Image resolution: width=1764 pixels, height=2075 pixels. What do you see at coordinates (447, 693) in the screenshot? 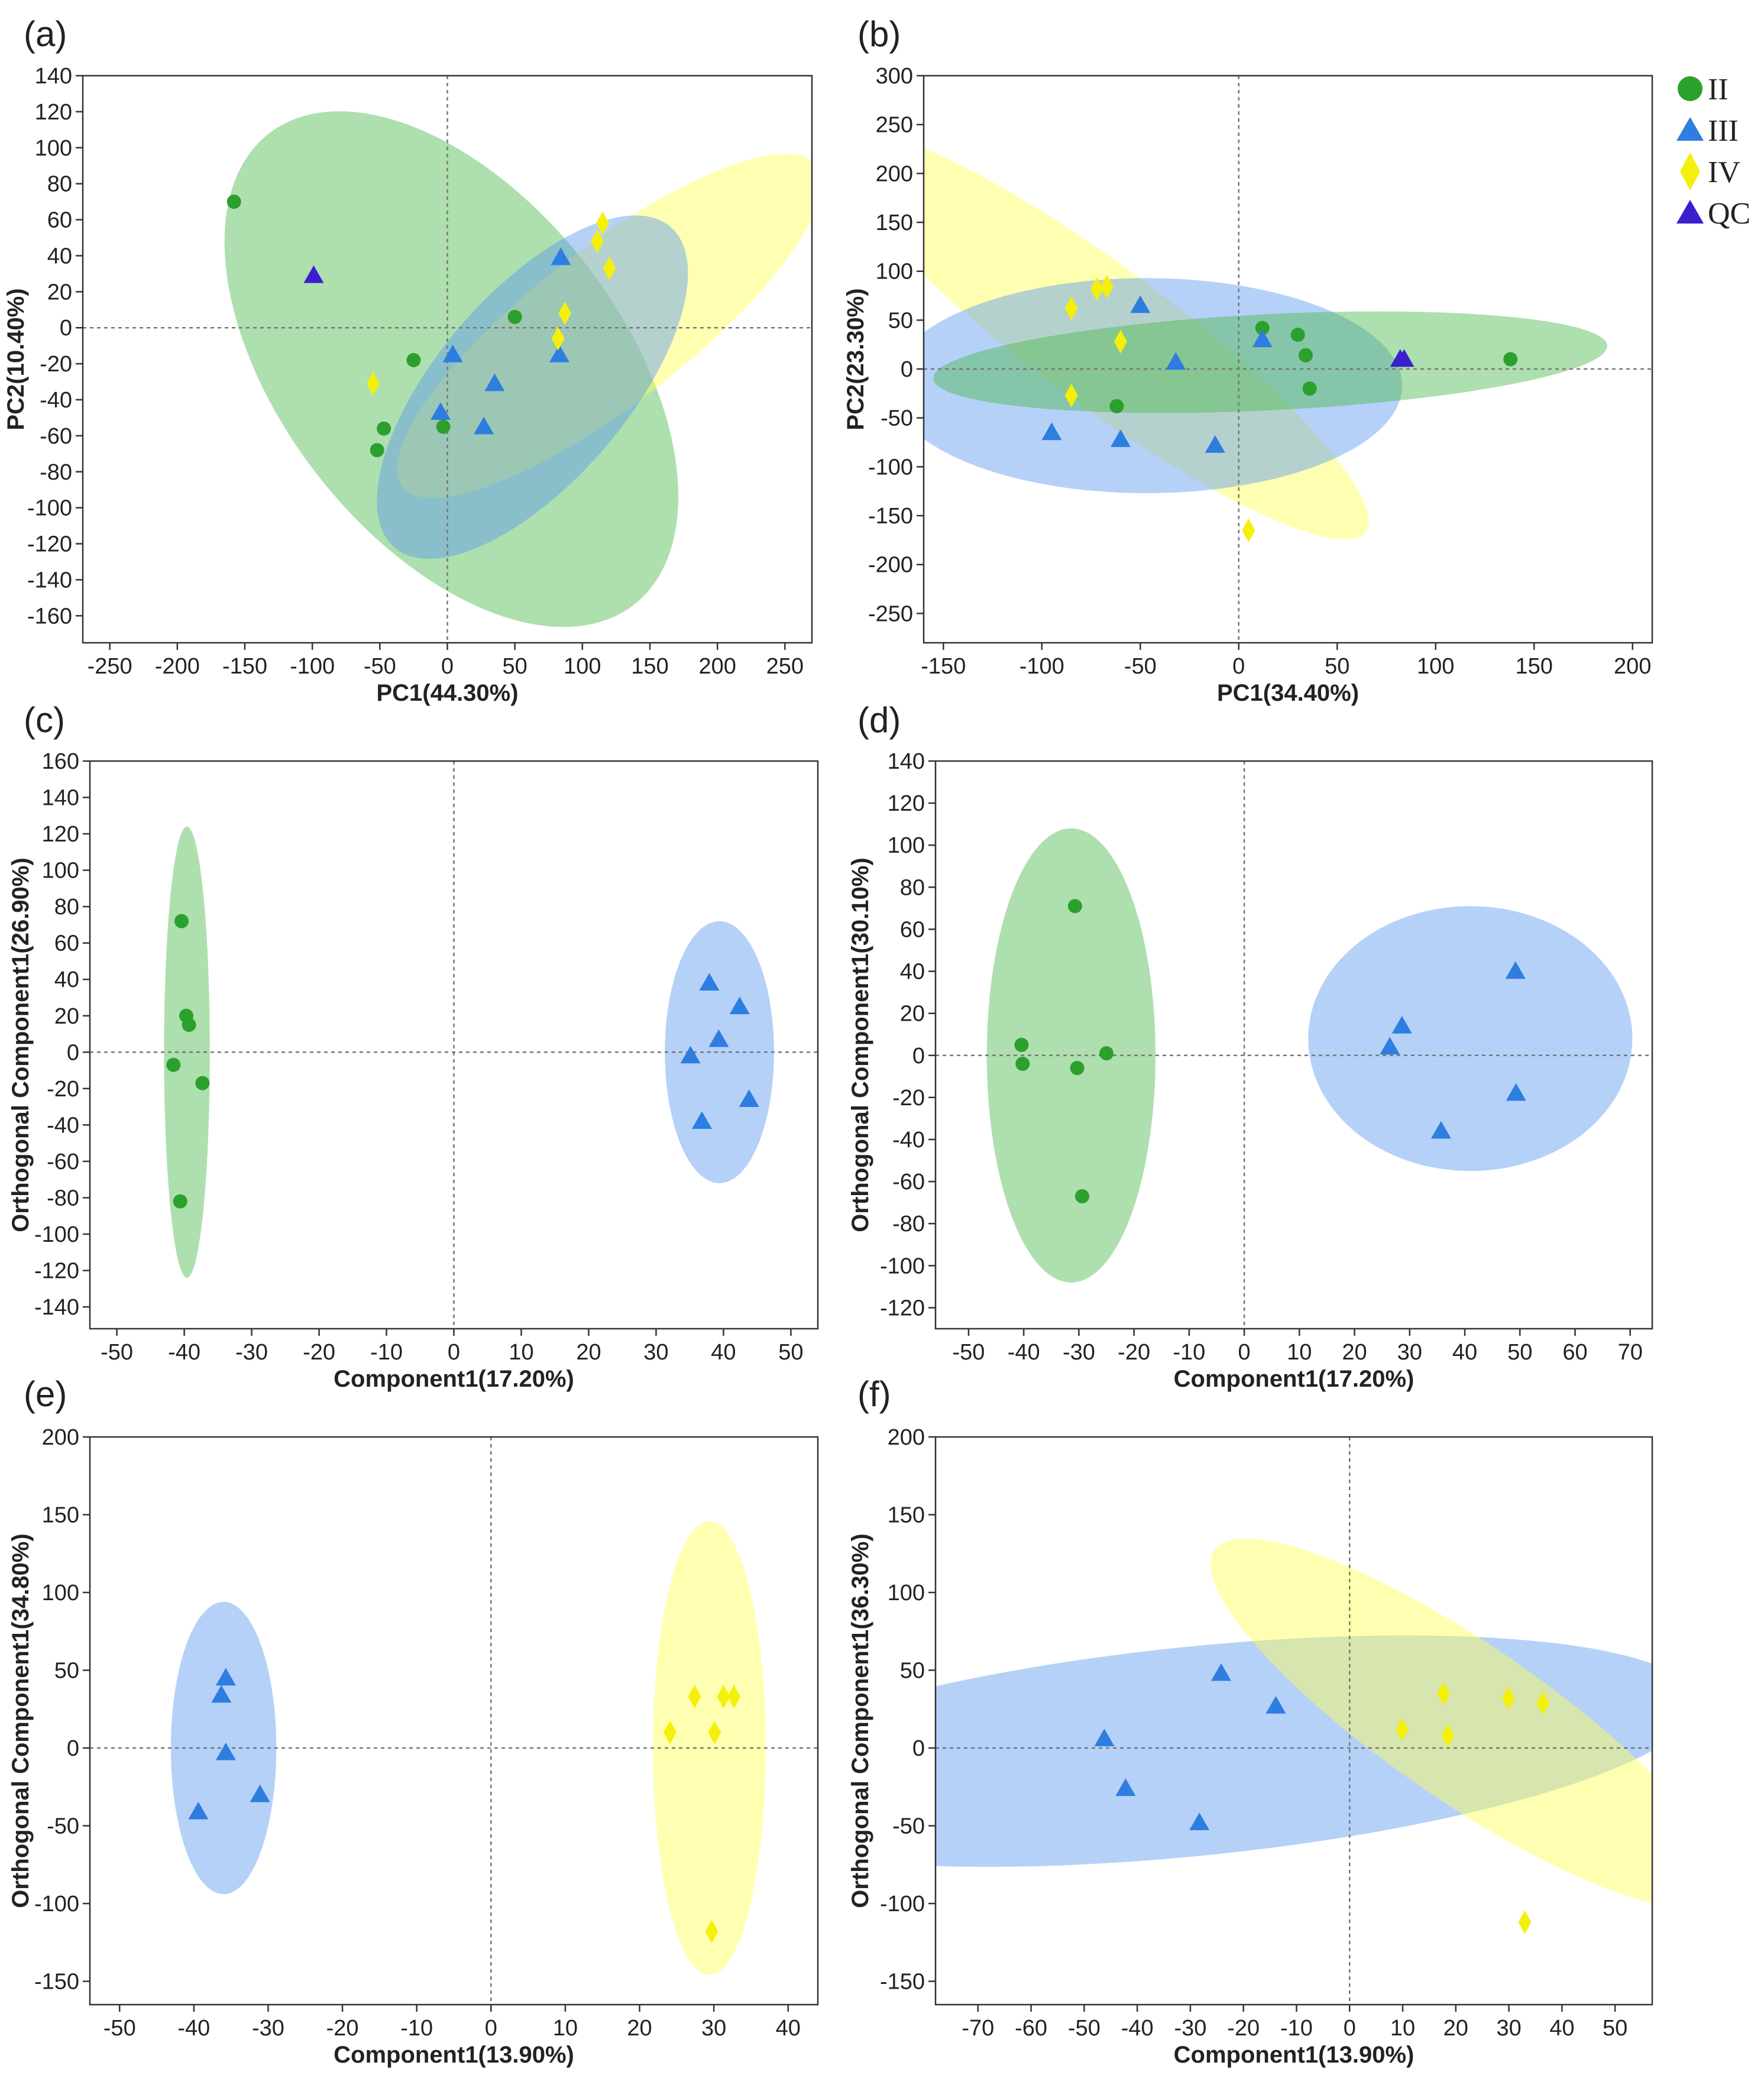
I see `x-axis-label: PC1(44.30%)` at bounding box center [447, 693].